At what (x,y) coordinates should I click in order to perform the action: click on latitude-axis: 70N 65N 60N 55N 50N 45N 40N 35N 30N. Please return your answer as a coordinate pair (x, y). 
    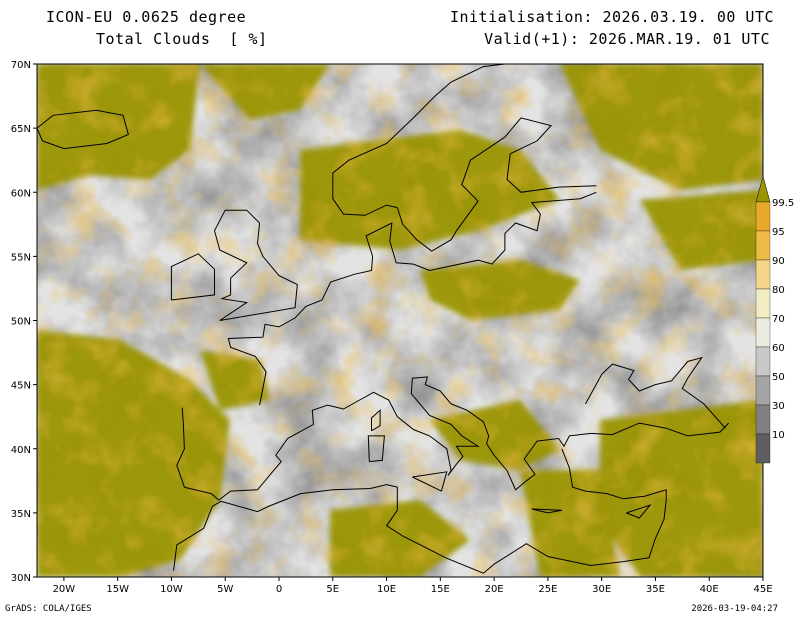
    Looking at the image, I should click on (24, 322).